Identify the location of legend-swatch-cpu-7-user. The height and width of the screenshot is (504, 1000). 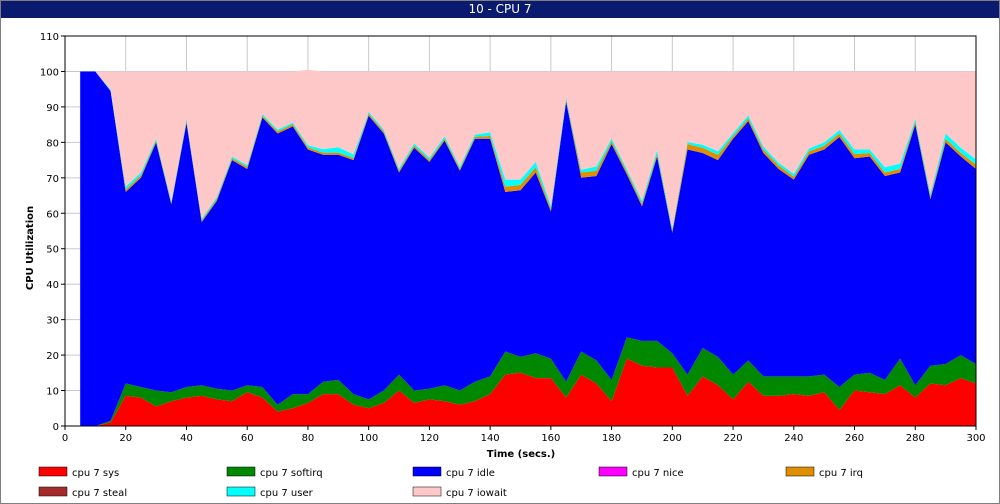
(241, 491).